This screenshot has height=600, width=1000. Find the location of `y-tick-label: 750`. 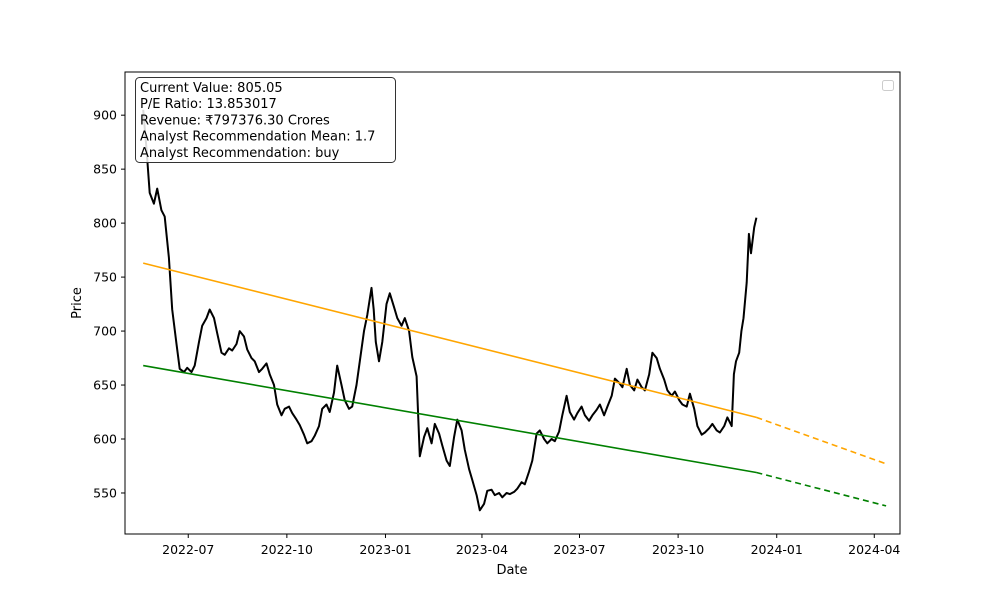

y-tick-label: 750 is located at coordinates (105, 277).